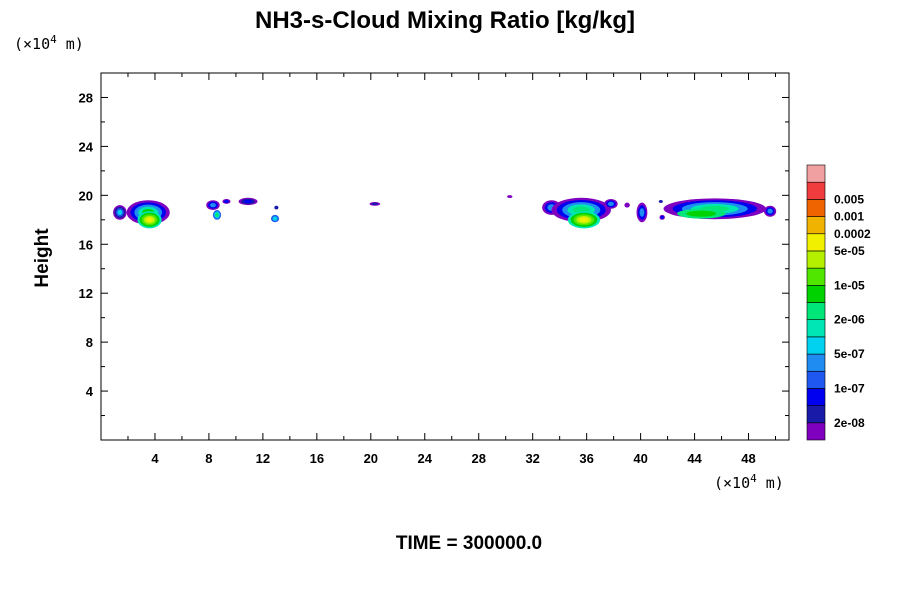 This screenshot has height=600, width=900. I want to click on chart-title: NH3-s-Cloud Mixing Ratio [kg/kg], so click(445, 20).